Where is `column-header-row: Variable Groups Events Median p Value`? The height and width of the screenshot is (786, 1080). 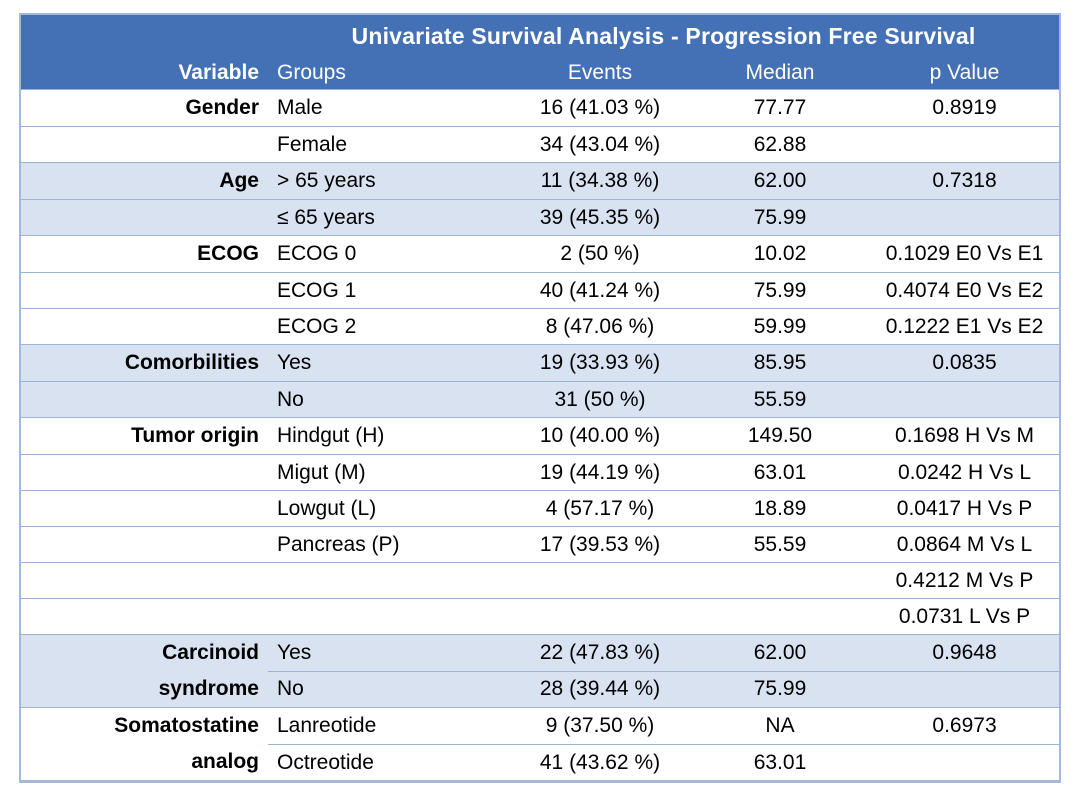 column-header-row: Variable Groups Events Median p Value is located at coordinates (540, 73).